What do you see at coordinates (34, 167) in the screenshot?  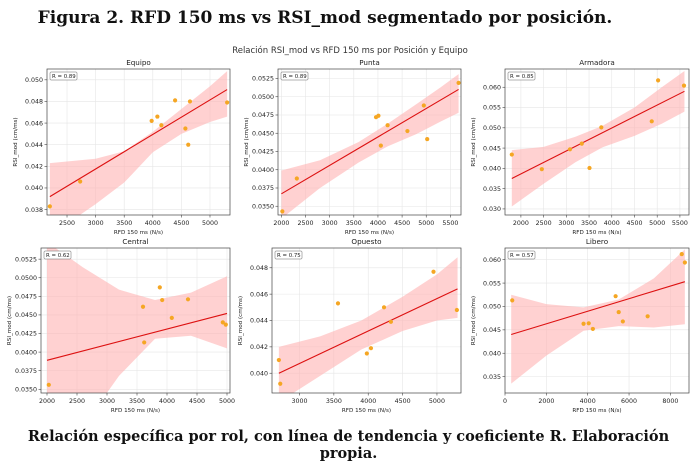 I see `y-tick-label: 0.042` at bounding box center [34, 167].